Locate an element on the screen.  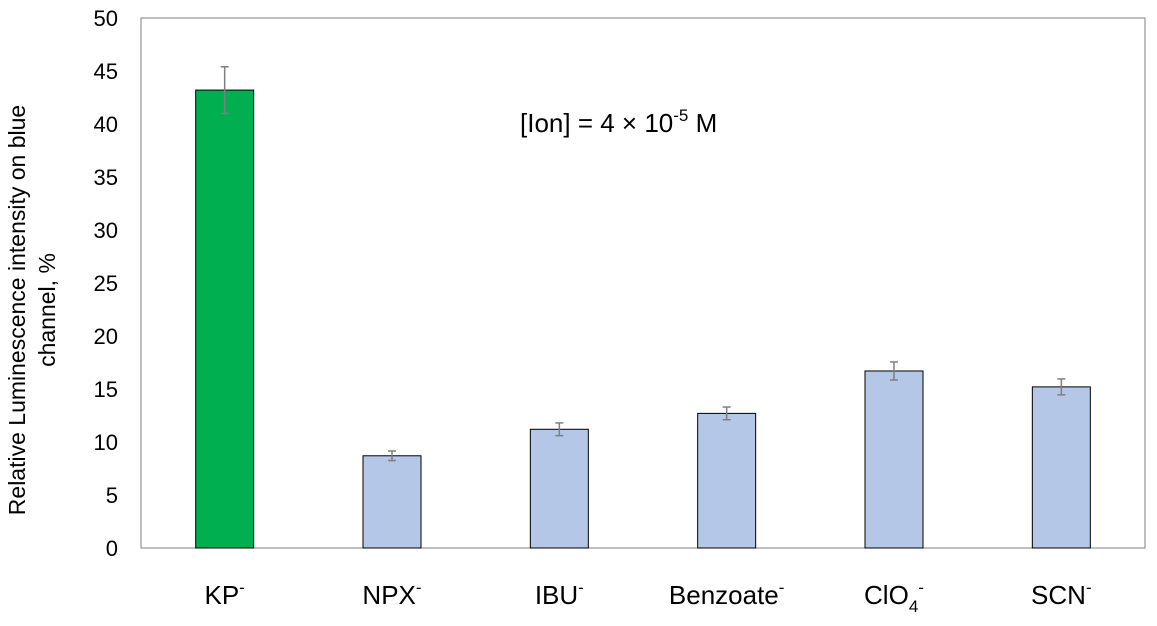
x-tick-label: IBU- is located at coordinates (559, 594).